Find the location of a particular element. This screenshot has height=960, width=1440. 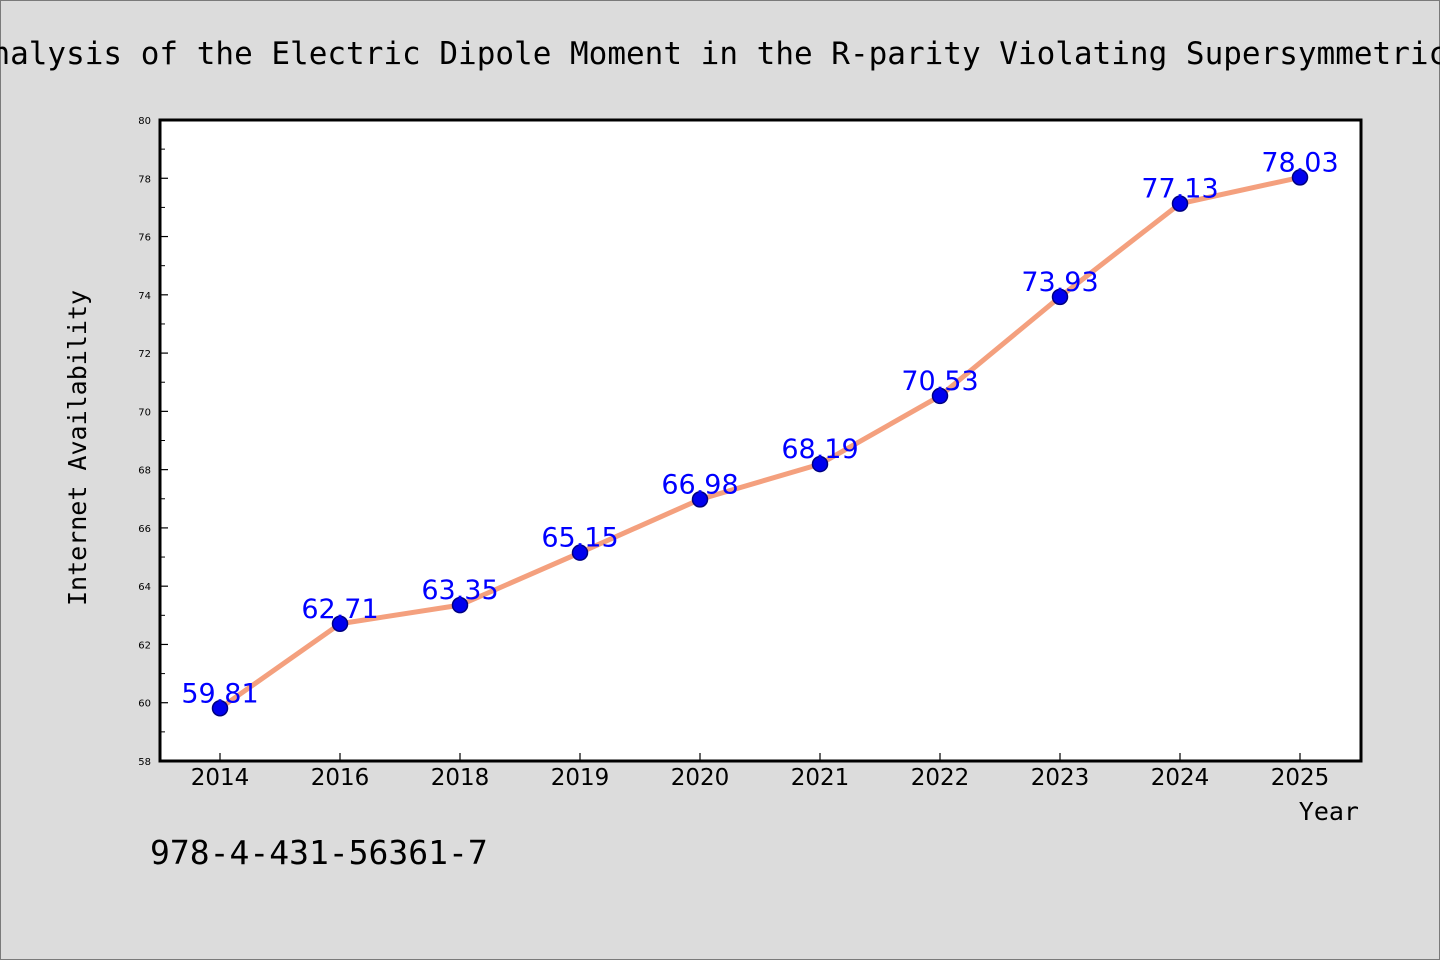

y-tick-label: 78 is located at coordinates (144, 179).